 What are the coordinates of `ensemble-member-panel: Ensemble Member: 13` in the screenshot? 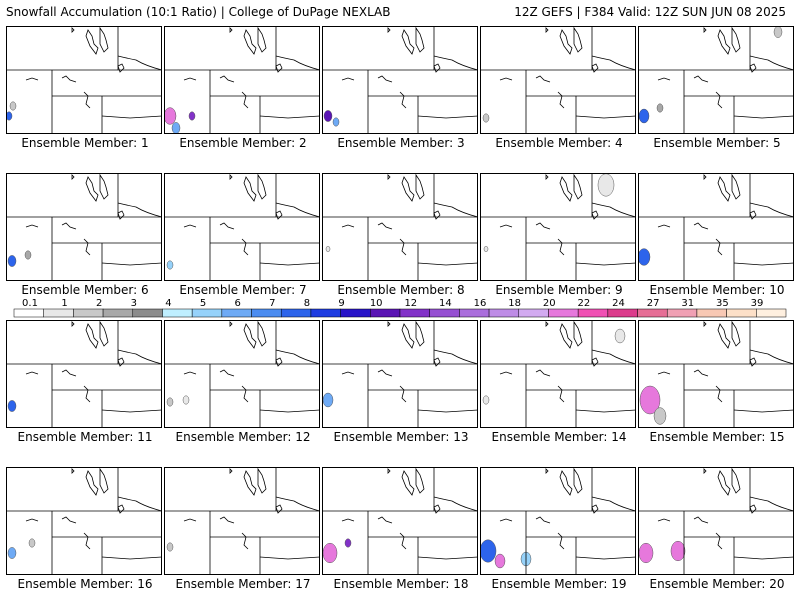 It's located at (400, 384).